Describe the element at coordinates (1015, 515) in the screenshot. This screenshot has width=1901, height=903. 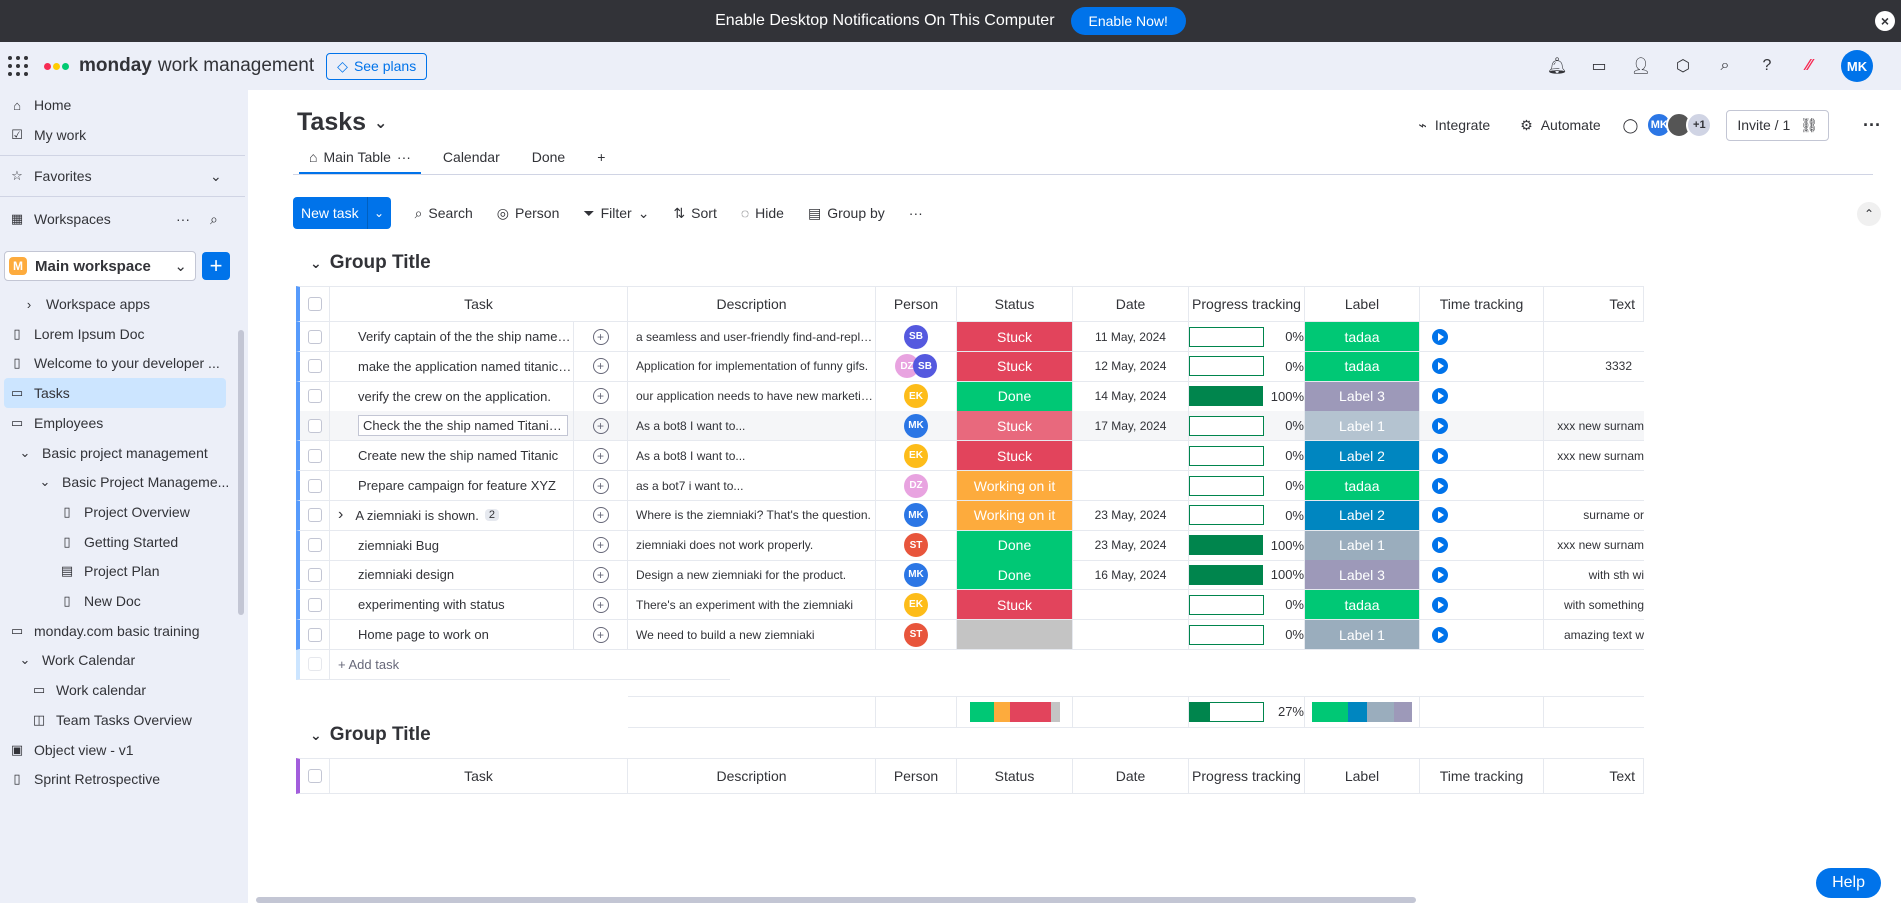
I see `status-cell: Working on it` at that location.